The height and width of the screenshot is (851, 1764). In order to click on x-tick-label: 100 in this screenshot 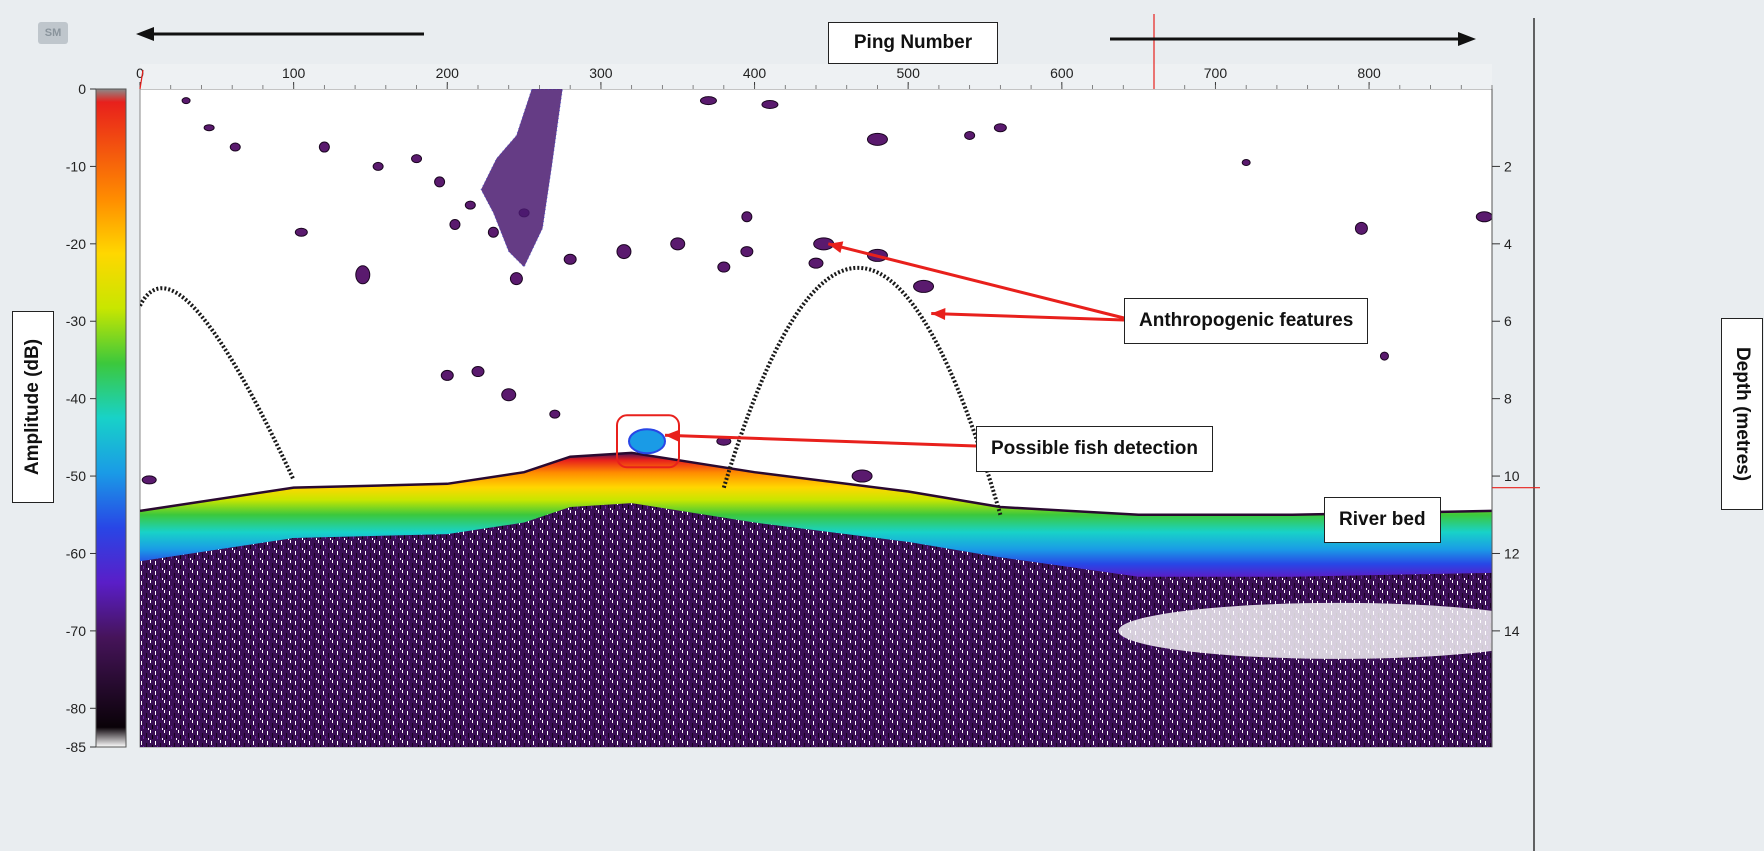, I will do `click(294, 73)`.